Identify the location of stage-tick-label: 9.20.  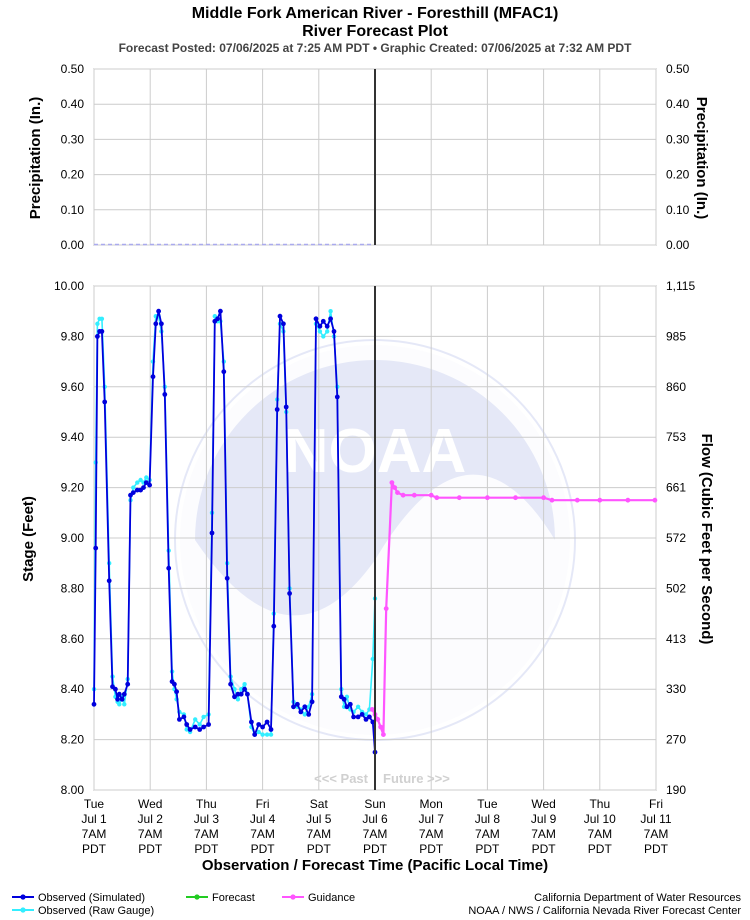
(73, 488).